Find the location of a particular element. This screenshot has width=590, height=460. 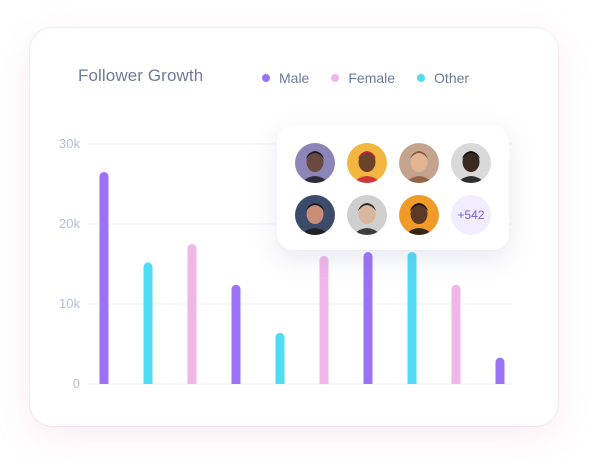

chart-title: Follower Growth is located at coordinates (141, 75).